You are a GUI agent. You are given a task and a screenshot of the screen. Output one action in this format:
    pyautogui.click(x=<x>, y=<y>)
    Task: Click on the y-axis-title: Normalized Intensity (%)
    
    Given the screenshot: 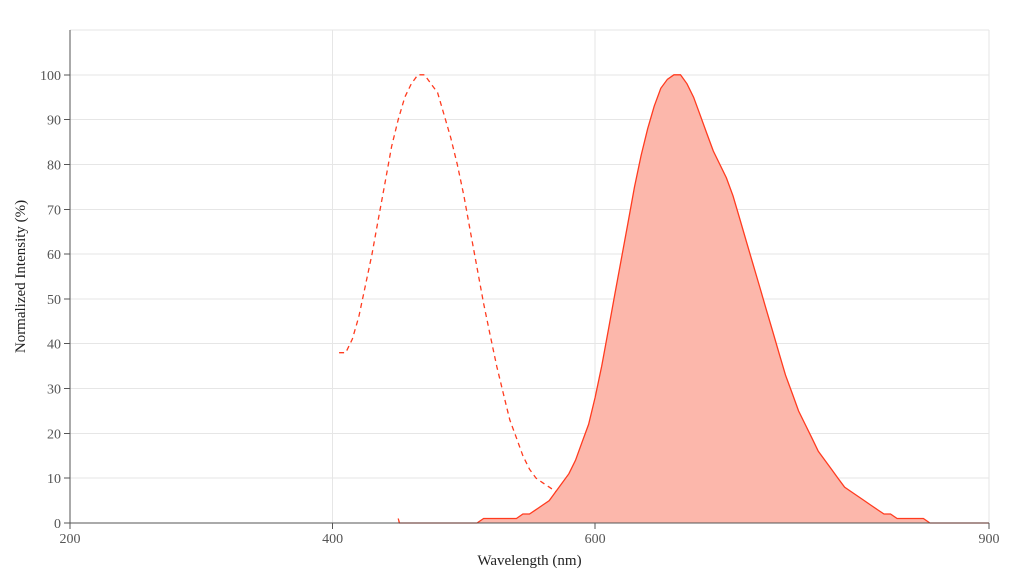 What is the action you would take?
    pyautogui.click(x=21, y=276)
    